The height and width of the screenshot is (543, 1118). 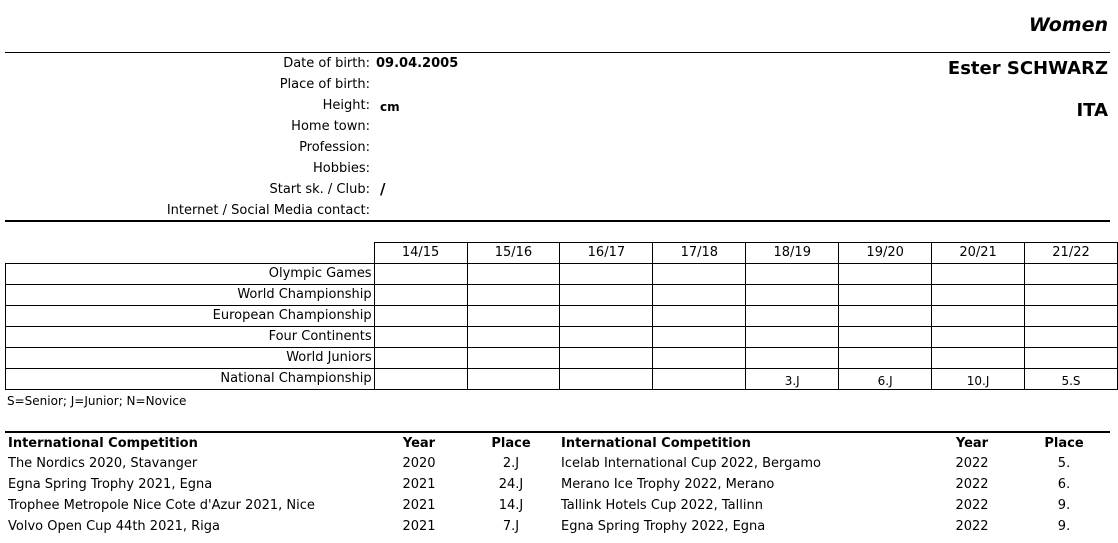 What do you see at coordinates (1064, 463) in the screenshot?
I see `comp-place: 5.` at bounding box center [1064, 463].